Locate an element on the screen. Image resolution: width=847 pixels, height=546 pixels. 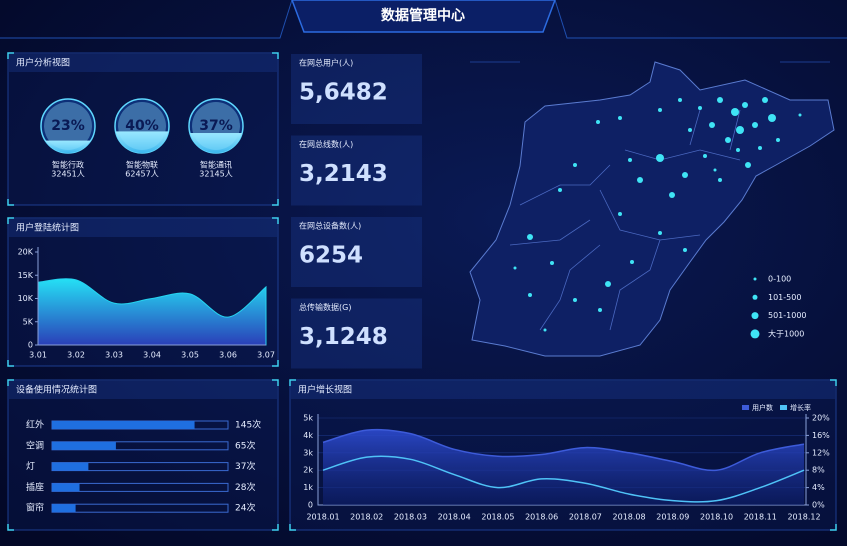
y-tick-label: 5k is located at coordinates (308, 418).